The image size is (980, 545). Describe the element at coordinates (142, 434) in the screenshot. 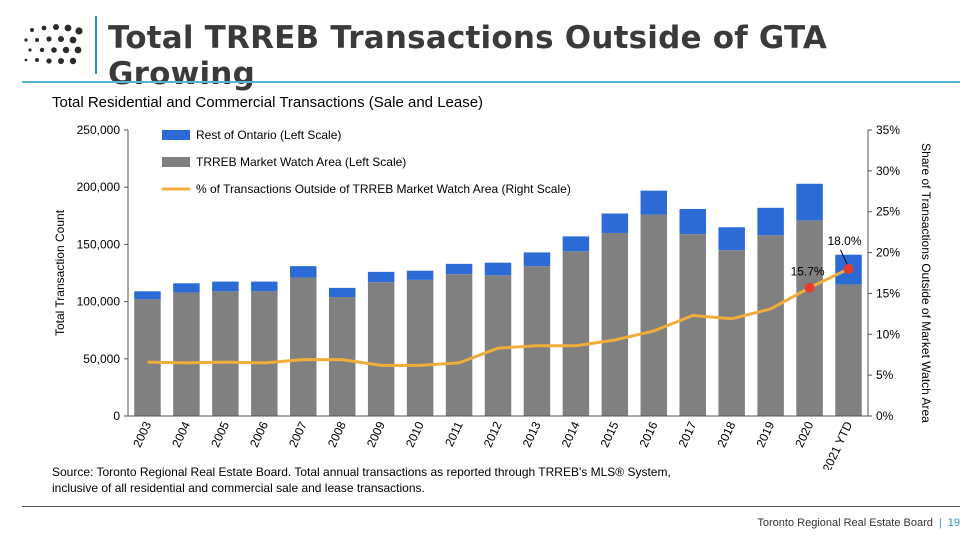

I see `x-tick-label: 2003` at that location.